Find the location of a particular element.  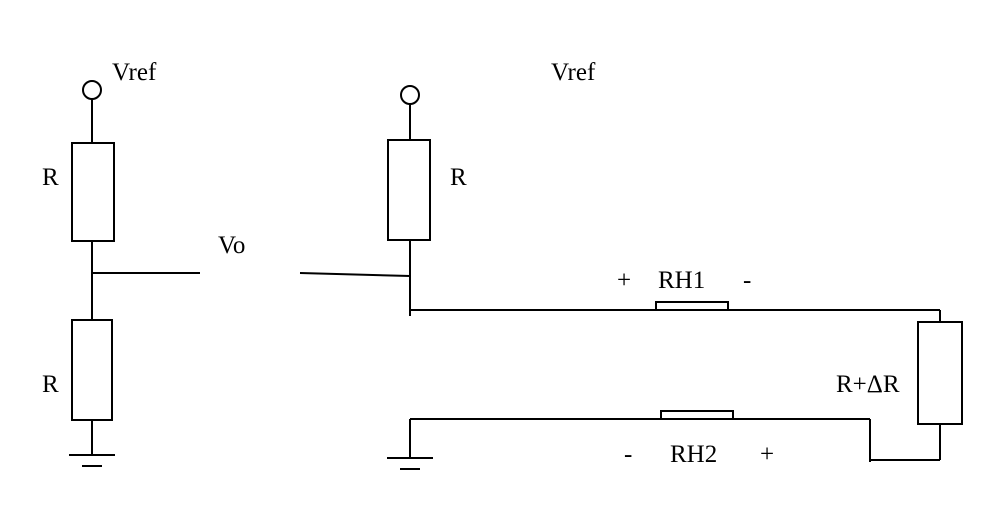

left-top-resistor-label: R is located at coordinates (50, 177).